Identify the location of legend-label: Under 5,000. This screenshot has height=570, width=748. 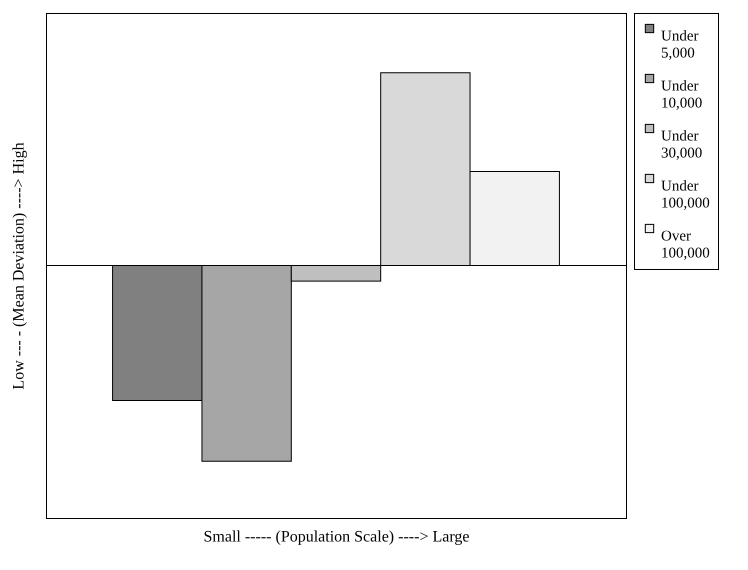
(679, 45).